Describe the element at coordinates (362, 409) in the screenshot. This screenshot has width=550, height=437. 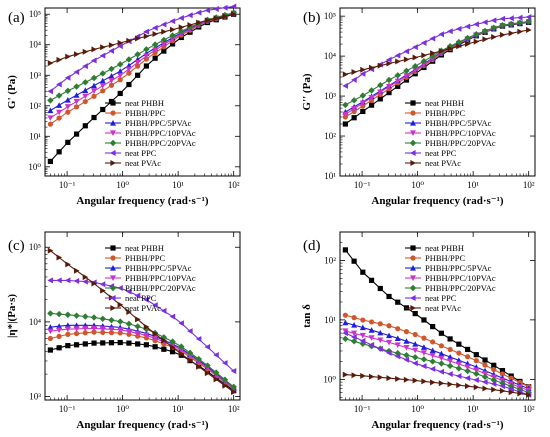
I see `x-tick-label: 10⁻¹` at that location.